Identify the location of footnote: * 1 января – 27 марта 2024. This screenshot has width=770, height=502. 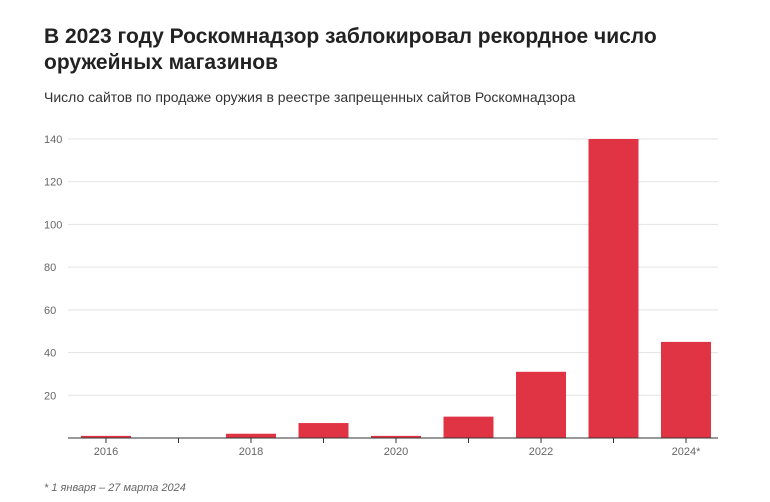
(115, 488).